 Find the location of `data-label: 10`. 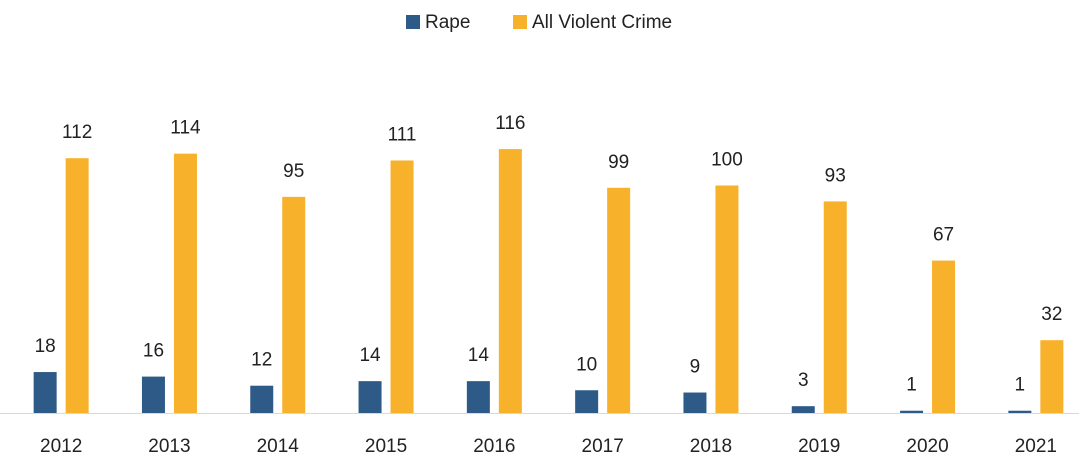

data-label: 10 is located at coordinates (586, 364).